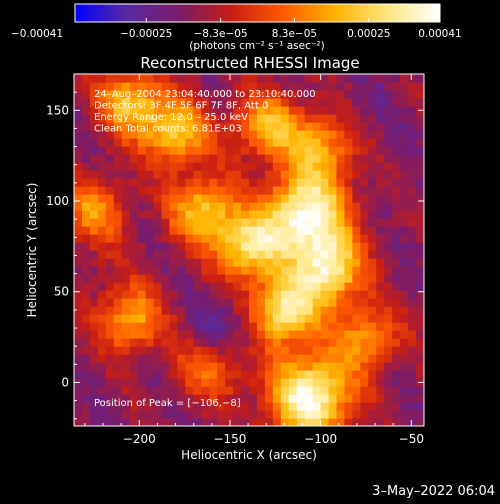  I want to click on colorbar-tick-label: −0.00025, so click(146, 34).